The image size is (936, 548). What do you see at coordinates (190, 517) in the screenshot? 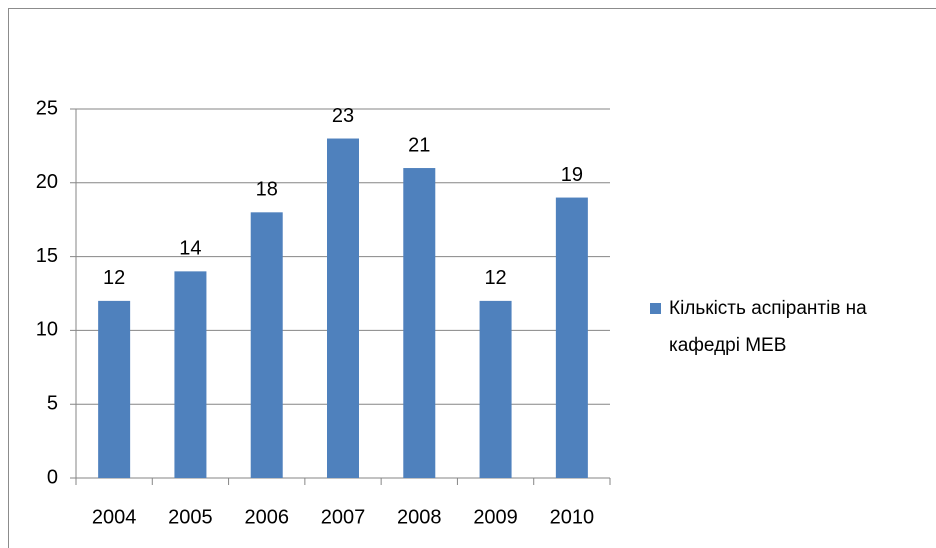
I see `x-tick-label: 2005` at bounding box center [190, 517].